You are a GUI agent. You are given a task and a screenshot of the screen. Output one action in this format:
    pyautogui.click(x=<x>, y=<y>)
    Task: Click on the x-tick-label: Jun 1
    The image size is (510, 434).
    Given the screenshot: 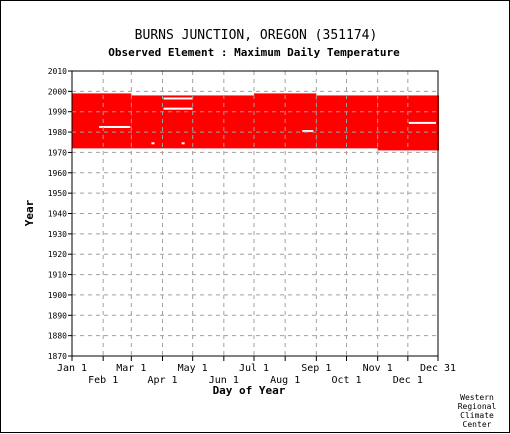 What is the action you would take?
    pyautogui.click(x=224, y=380)
    